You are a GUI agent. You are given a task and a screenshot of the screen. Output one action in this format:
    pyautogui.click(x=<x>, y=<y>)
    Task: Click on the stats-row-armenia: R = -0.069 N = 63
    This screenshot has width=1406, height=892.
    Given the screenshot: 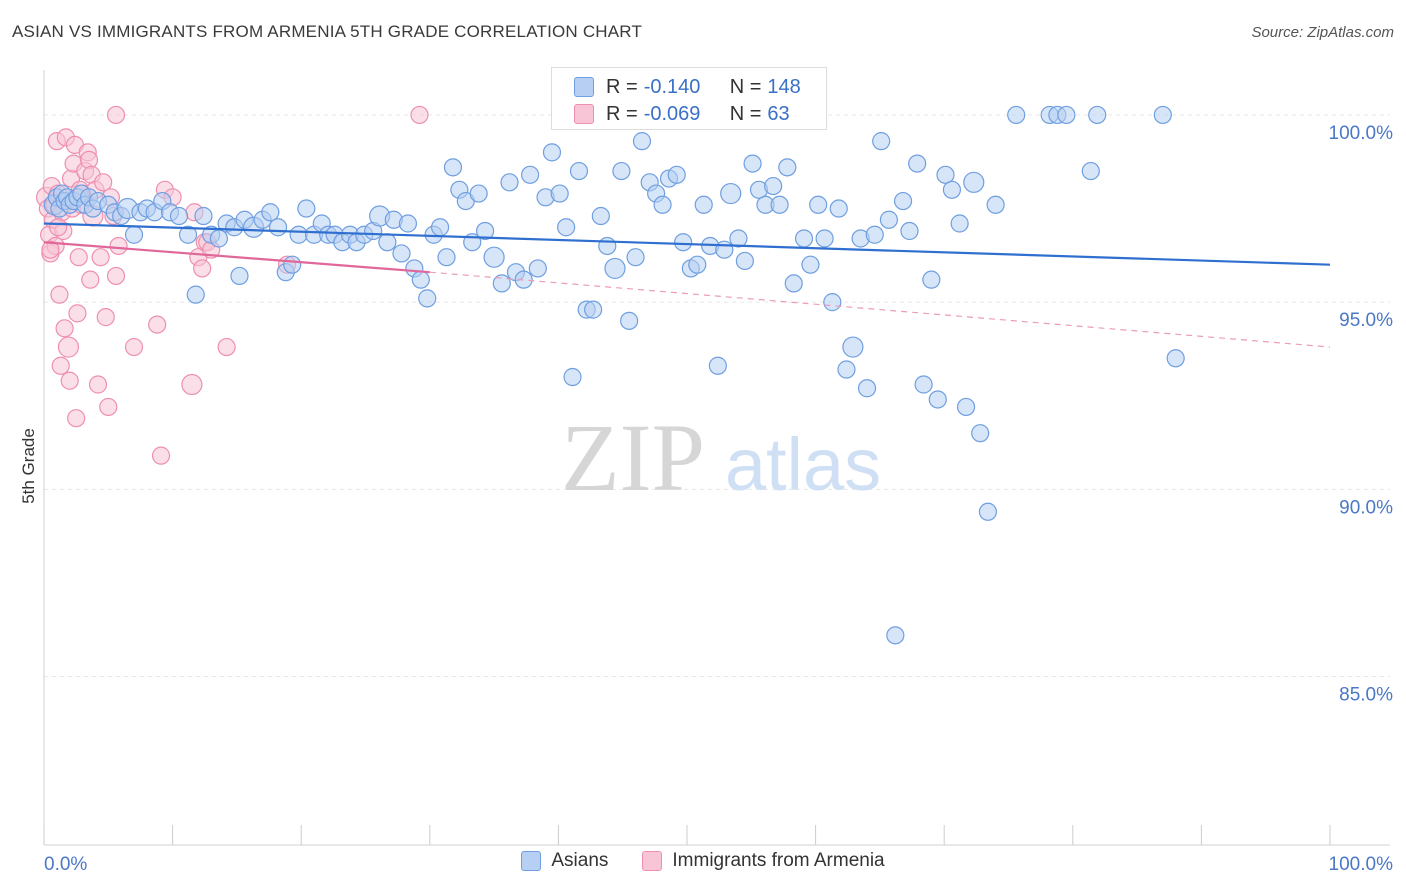 What is the action you would take?
    pyautogui.click(x=682, y=114)
    